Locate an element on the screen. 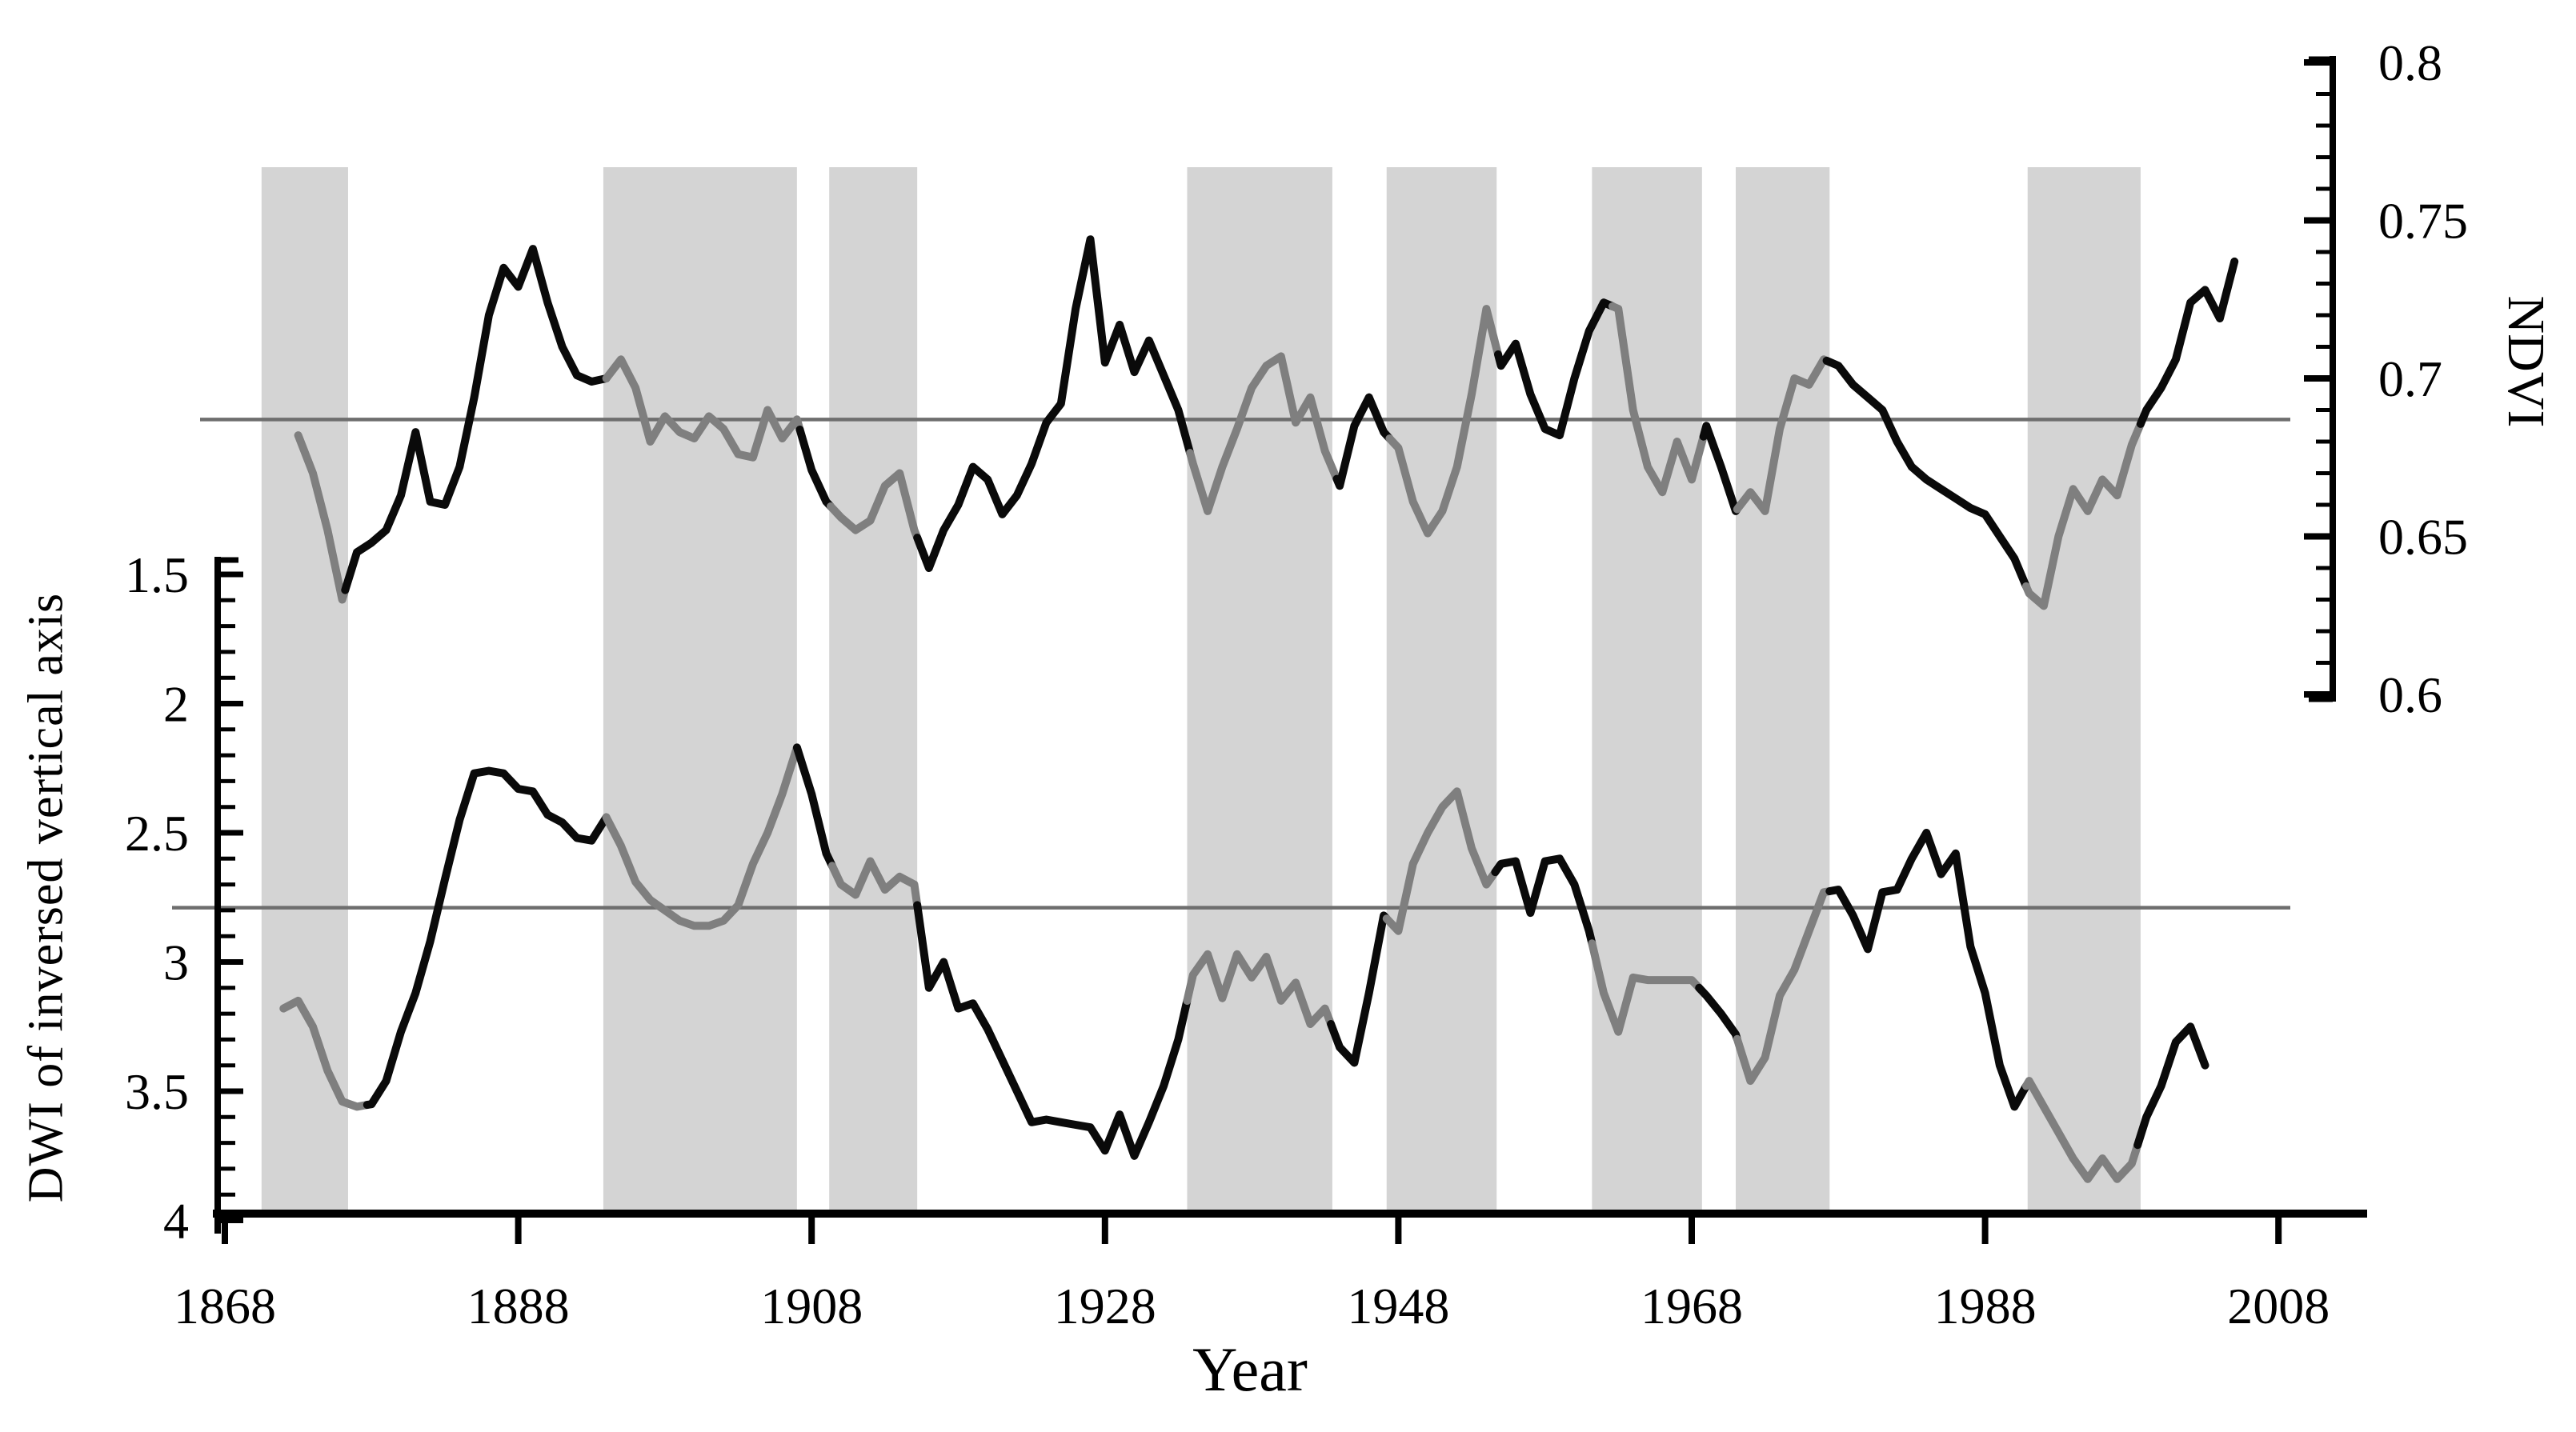  left-axis-tick-label: 3.5 is located at coordinates (157, 1091).